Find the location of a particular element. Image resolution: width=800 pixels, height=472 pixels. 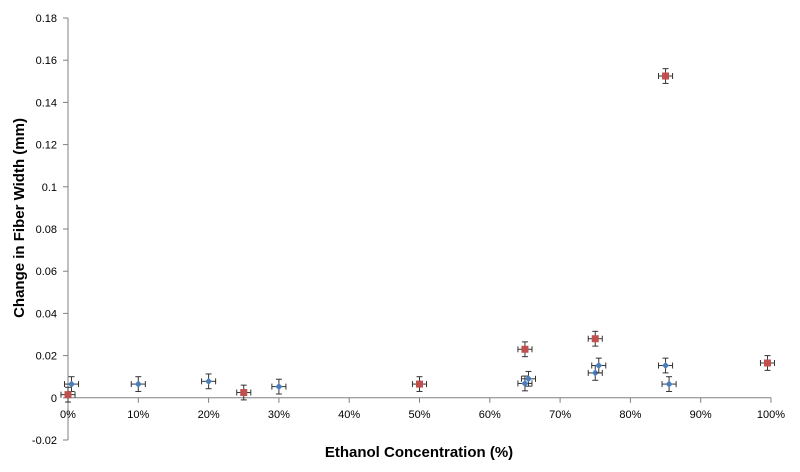

x-tick-label: 50% is located at coordinates (419, 415).